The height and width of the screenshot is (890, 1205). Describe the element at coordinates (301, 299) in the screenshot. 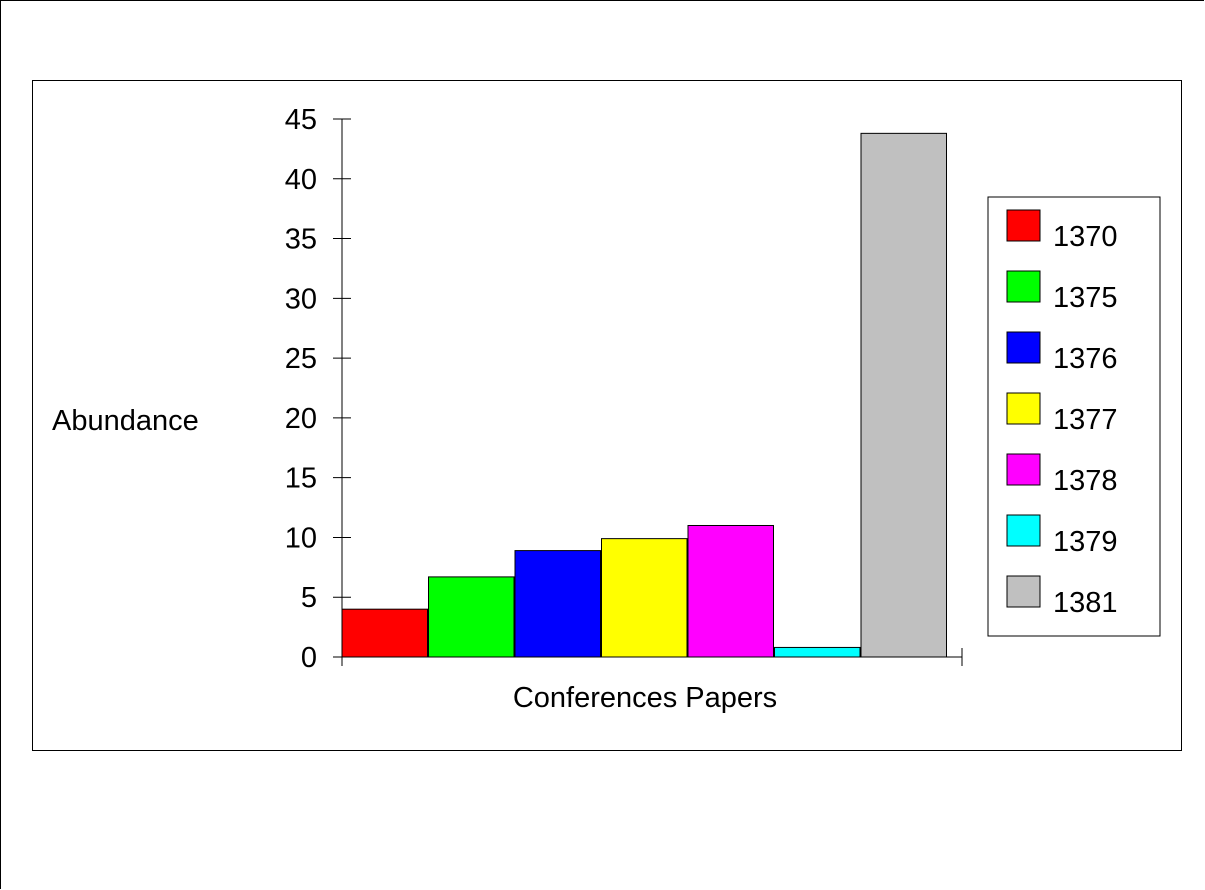

I see `y-tick-label: 30` at that location.